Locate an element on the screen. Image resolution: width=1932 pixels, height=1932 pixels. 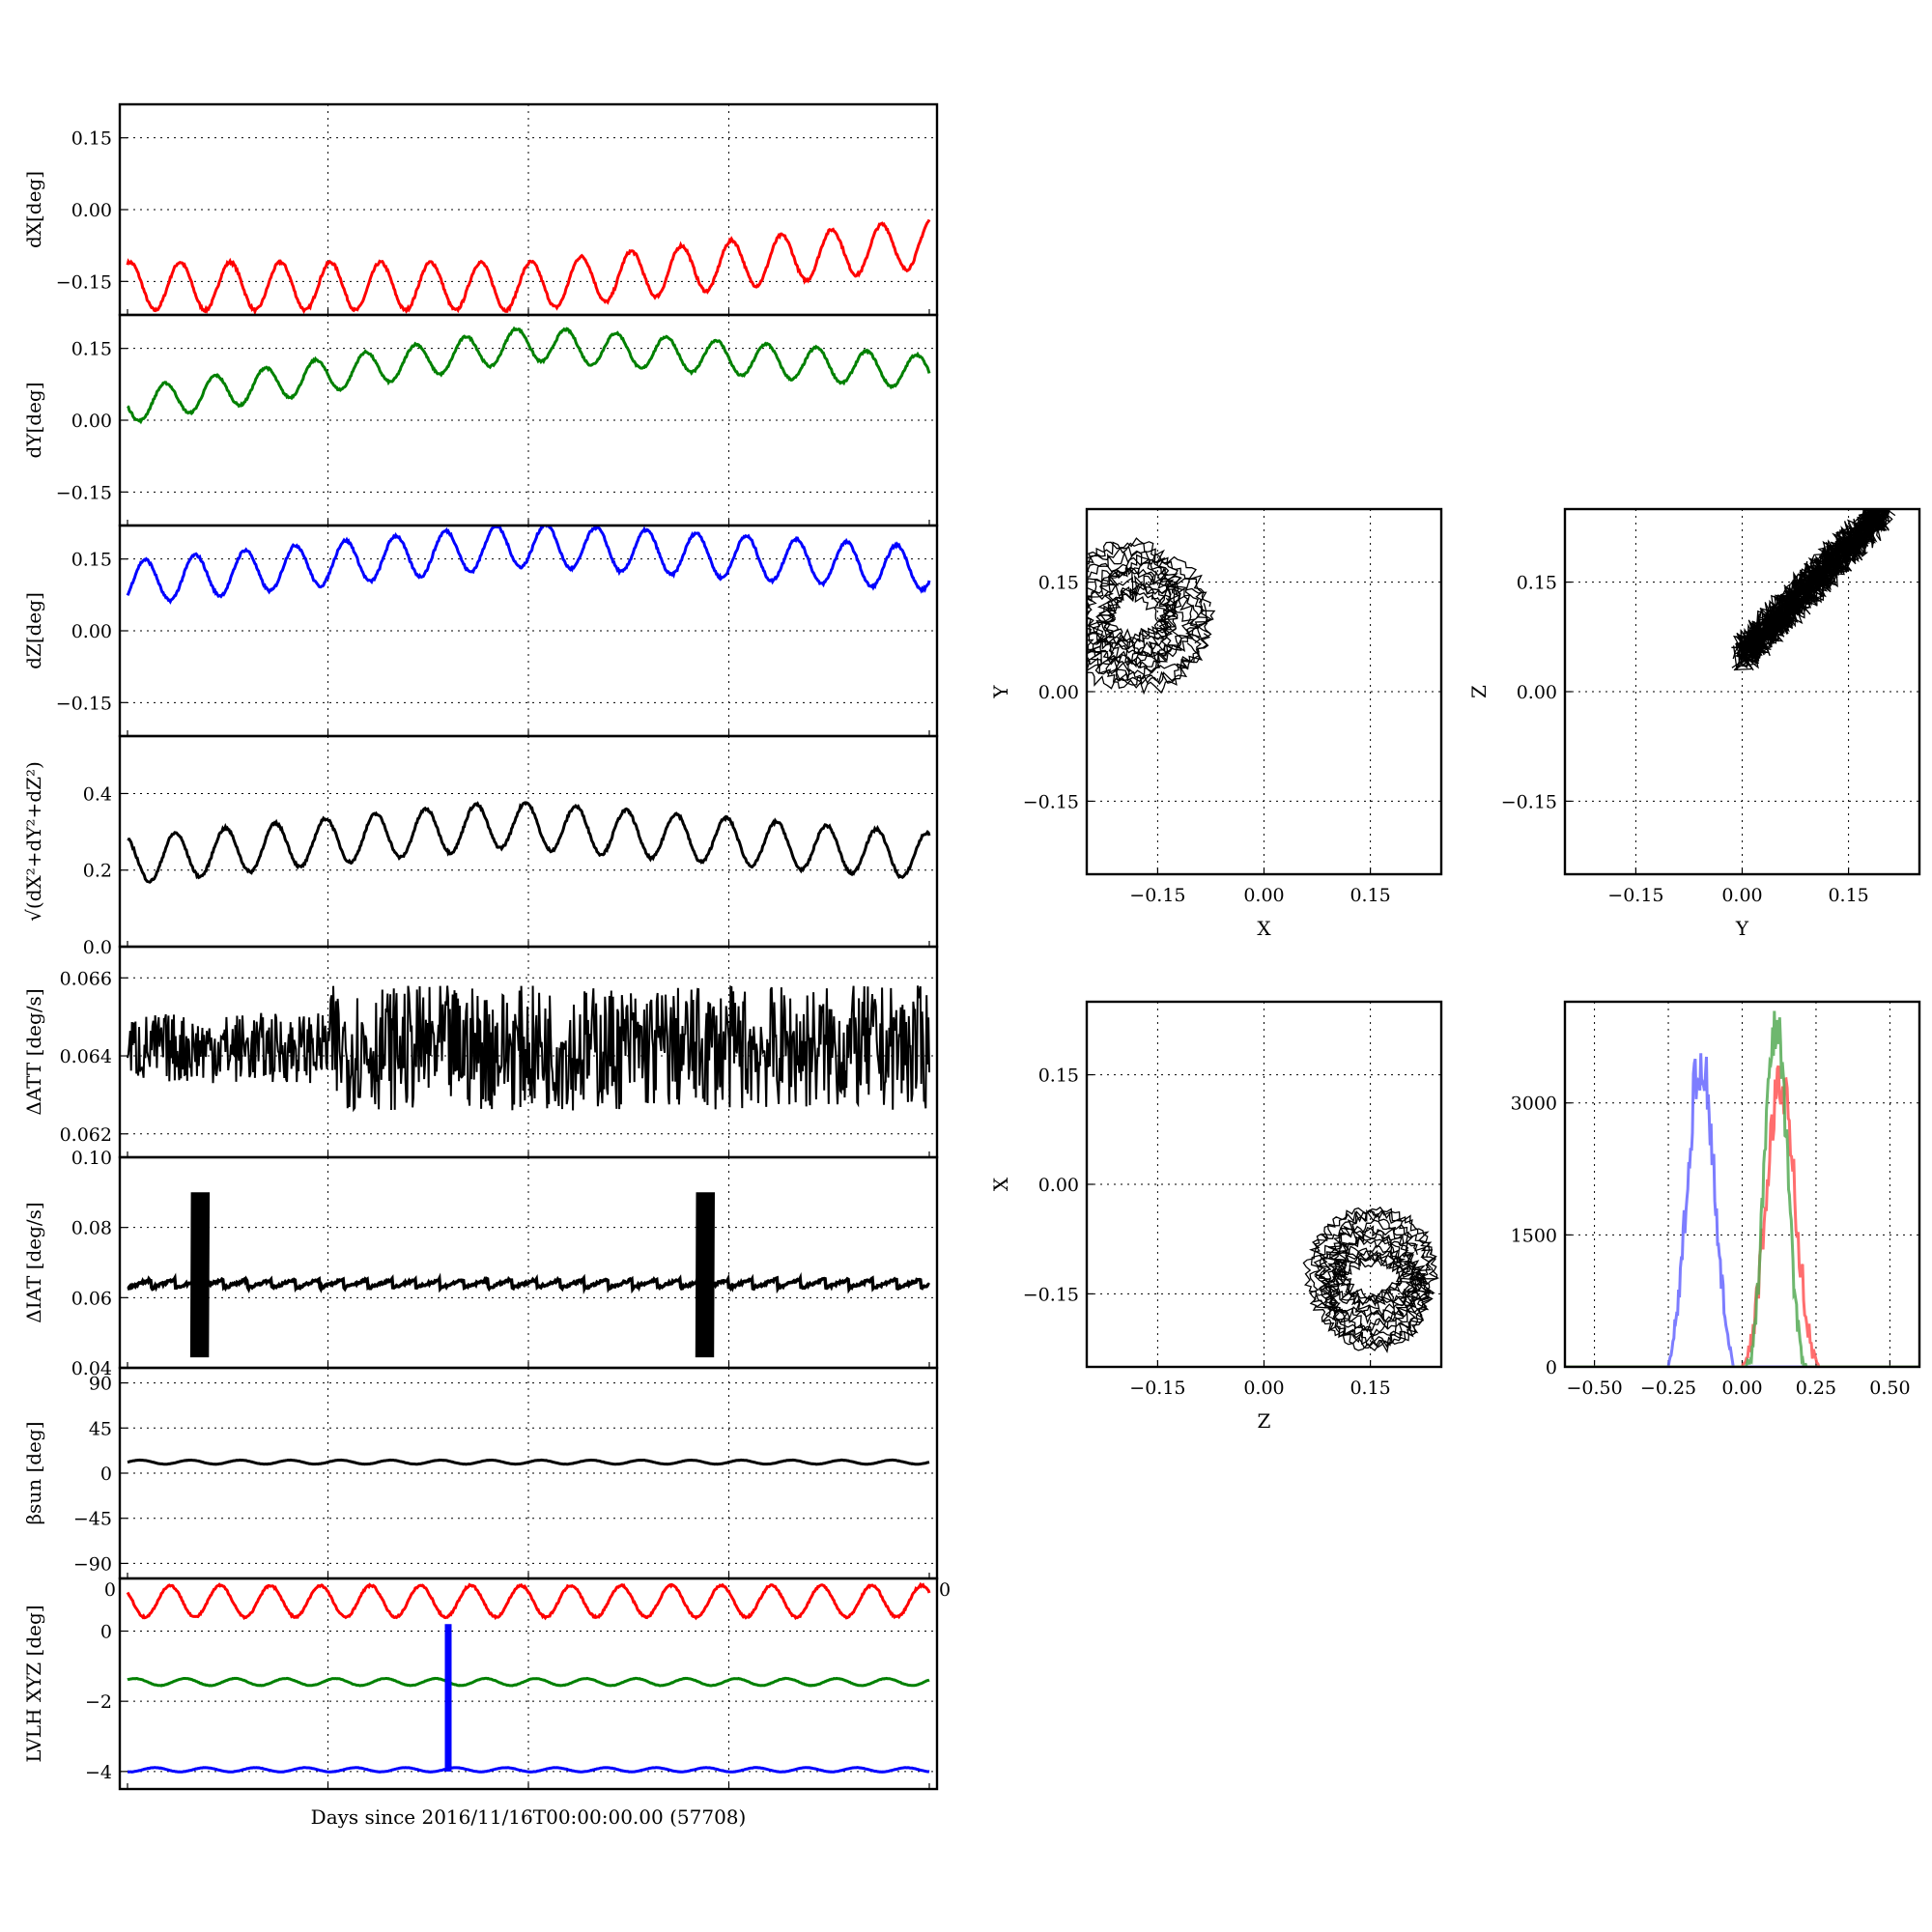
ytick-label: 0.08 is located at coordinates (91, 1228).